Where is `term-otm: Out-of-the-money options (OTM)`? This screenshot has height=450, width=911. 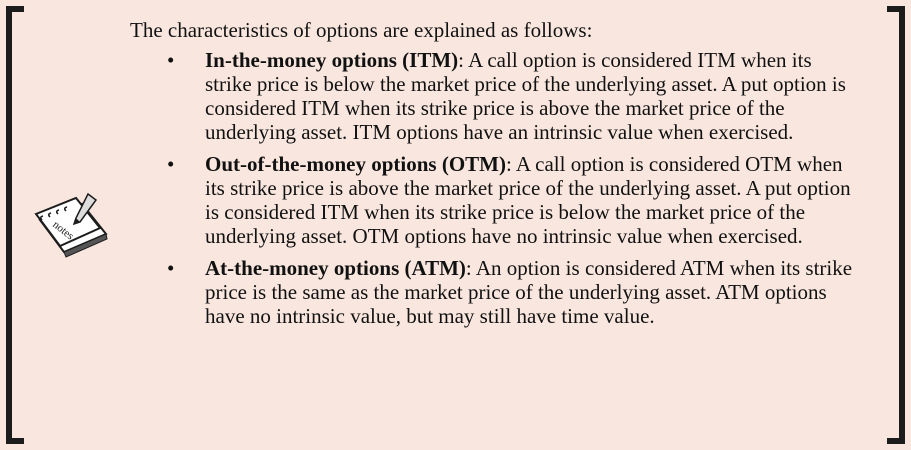 term-otm: Out-of-the-money options (OTM) is located at coordinates (355, 164).